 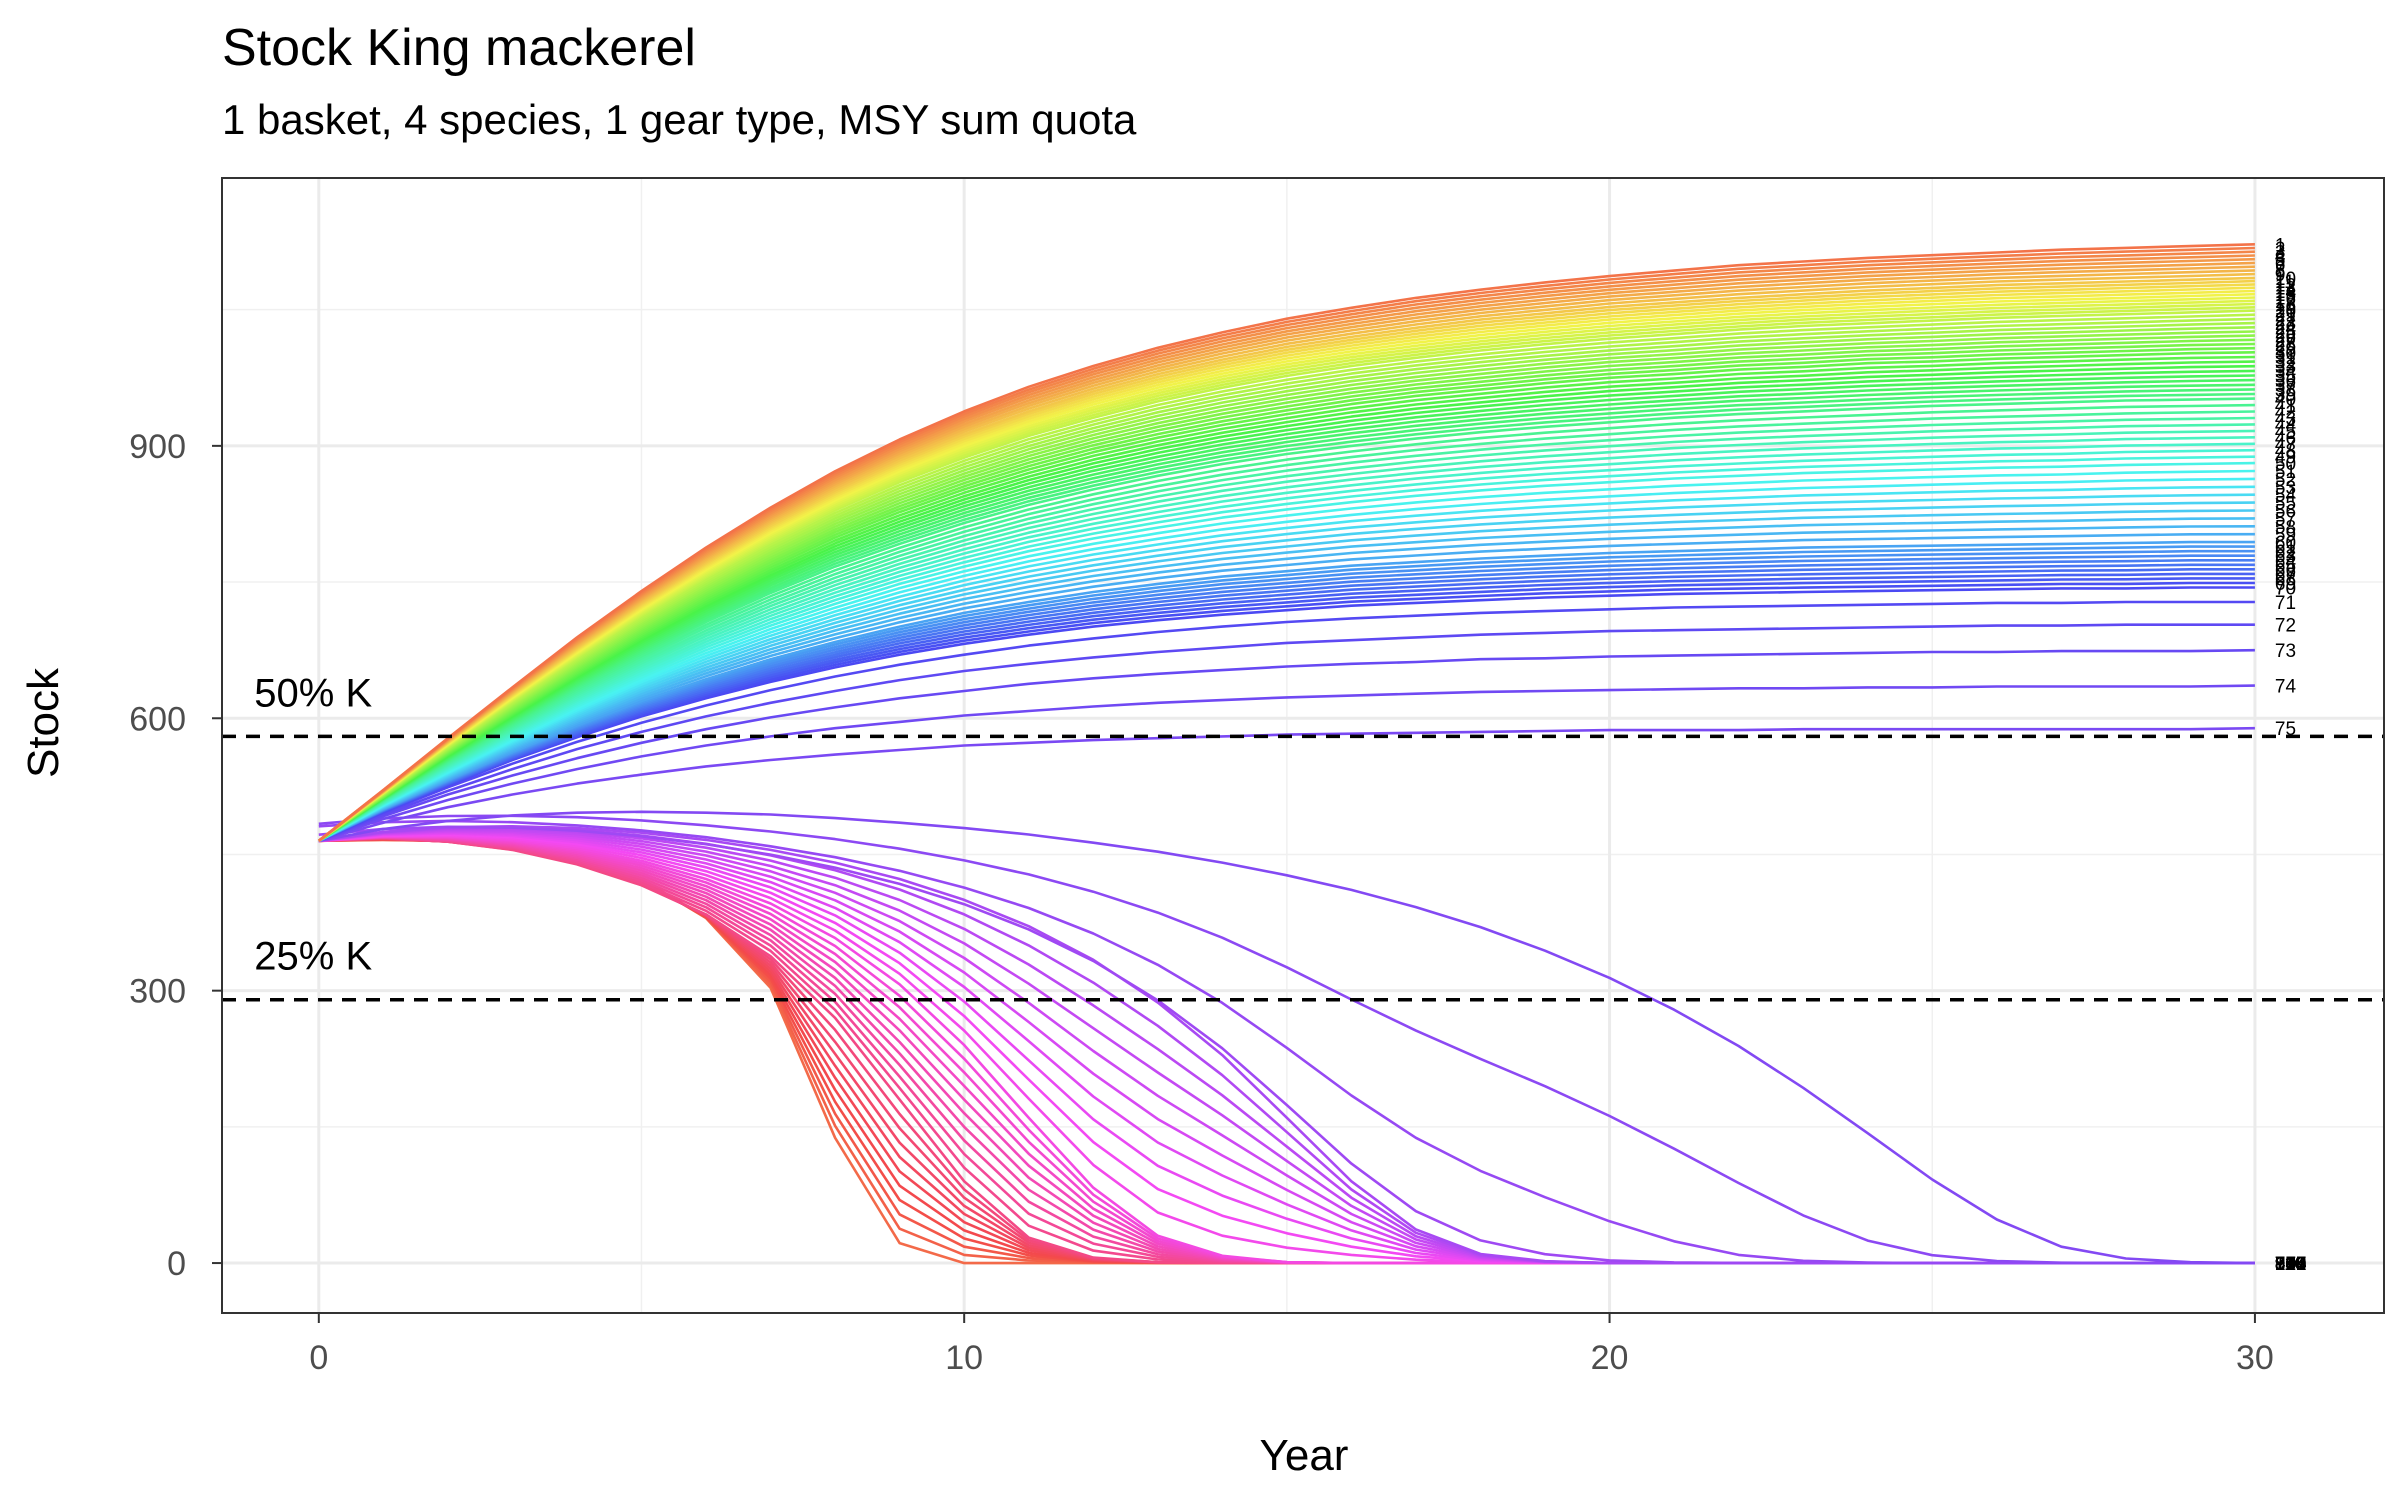 I want to click on series-end-label: 4, so click(x=2280, y=256).